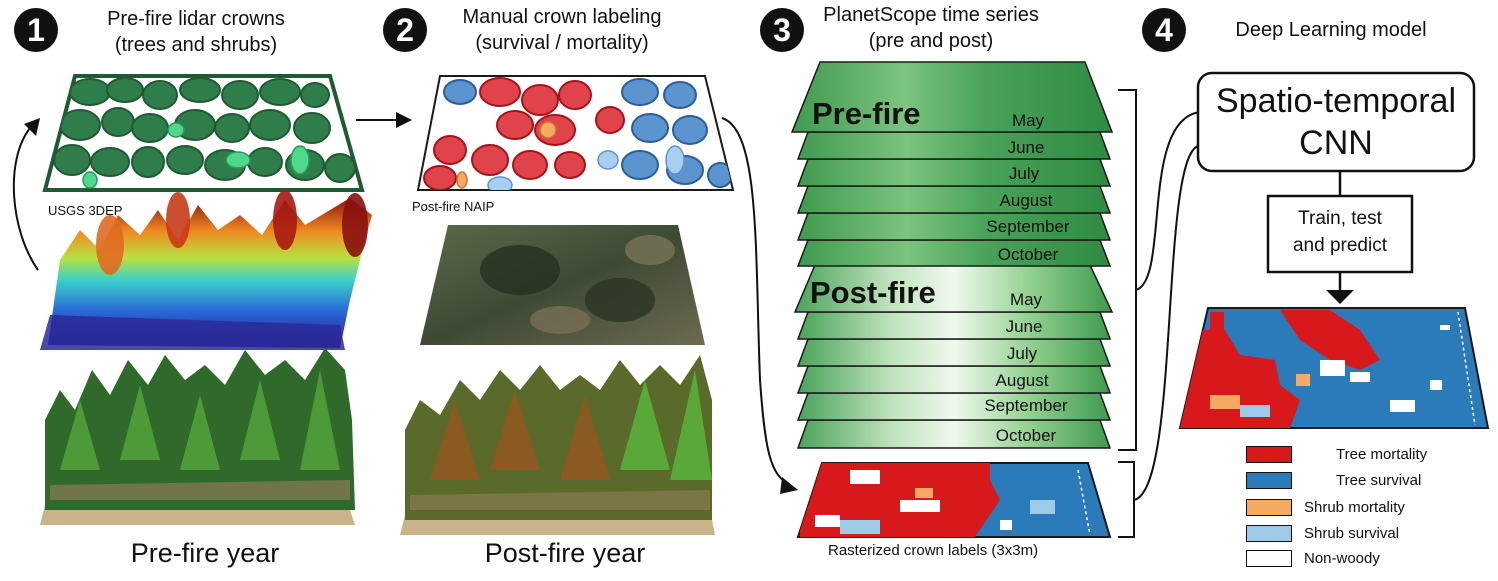 This screenshot has width=1498, height=581. I want to click on legend-item-shrub-mortality: Shrub mortality, so click(1325, 507).